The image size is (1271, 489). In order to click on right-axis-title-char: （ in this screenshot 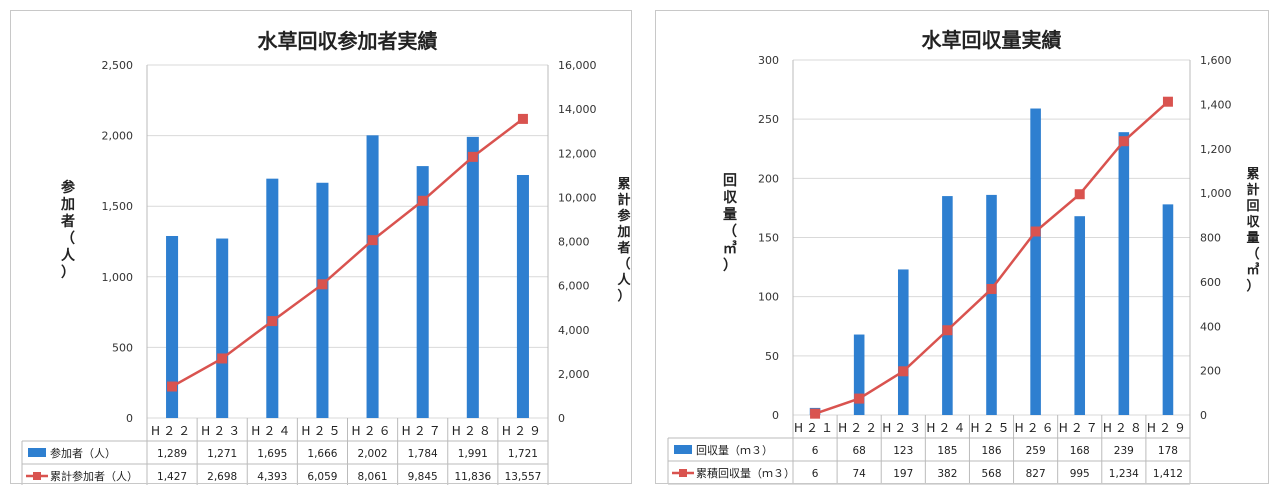, I will do `click(1252, 254)`.